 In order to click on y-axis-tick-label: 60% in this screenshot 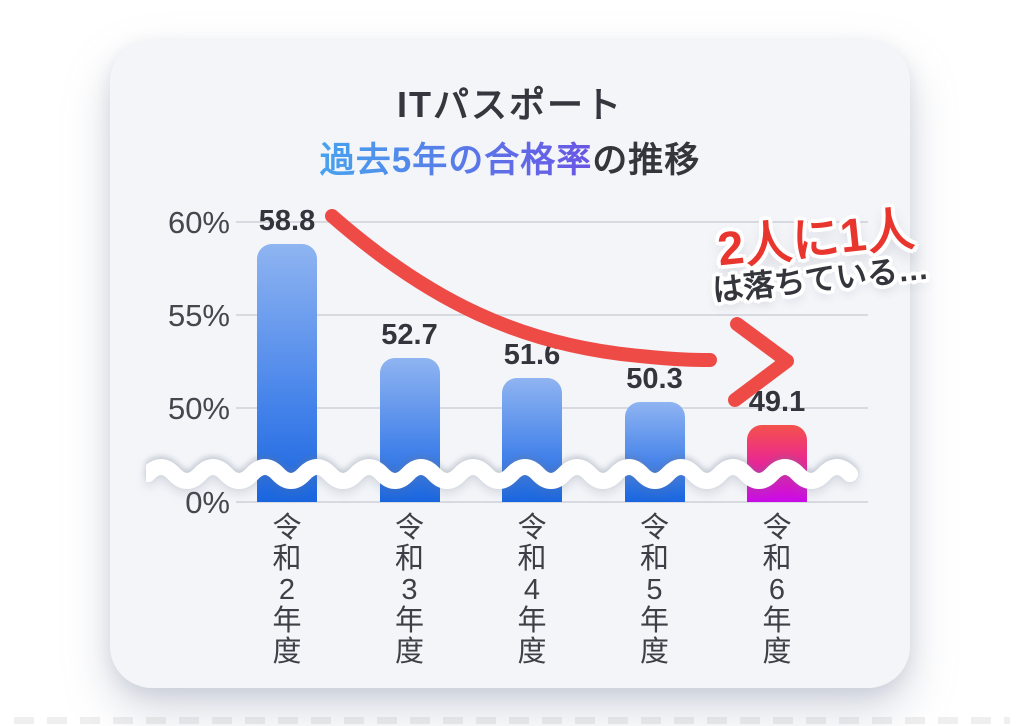, I will do `click(198, 222)`.